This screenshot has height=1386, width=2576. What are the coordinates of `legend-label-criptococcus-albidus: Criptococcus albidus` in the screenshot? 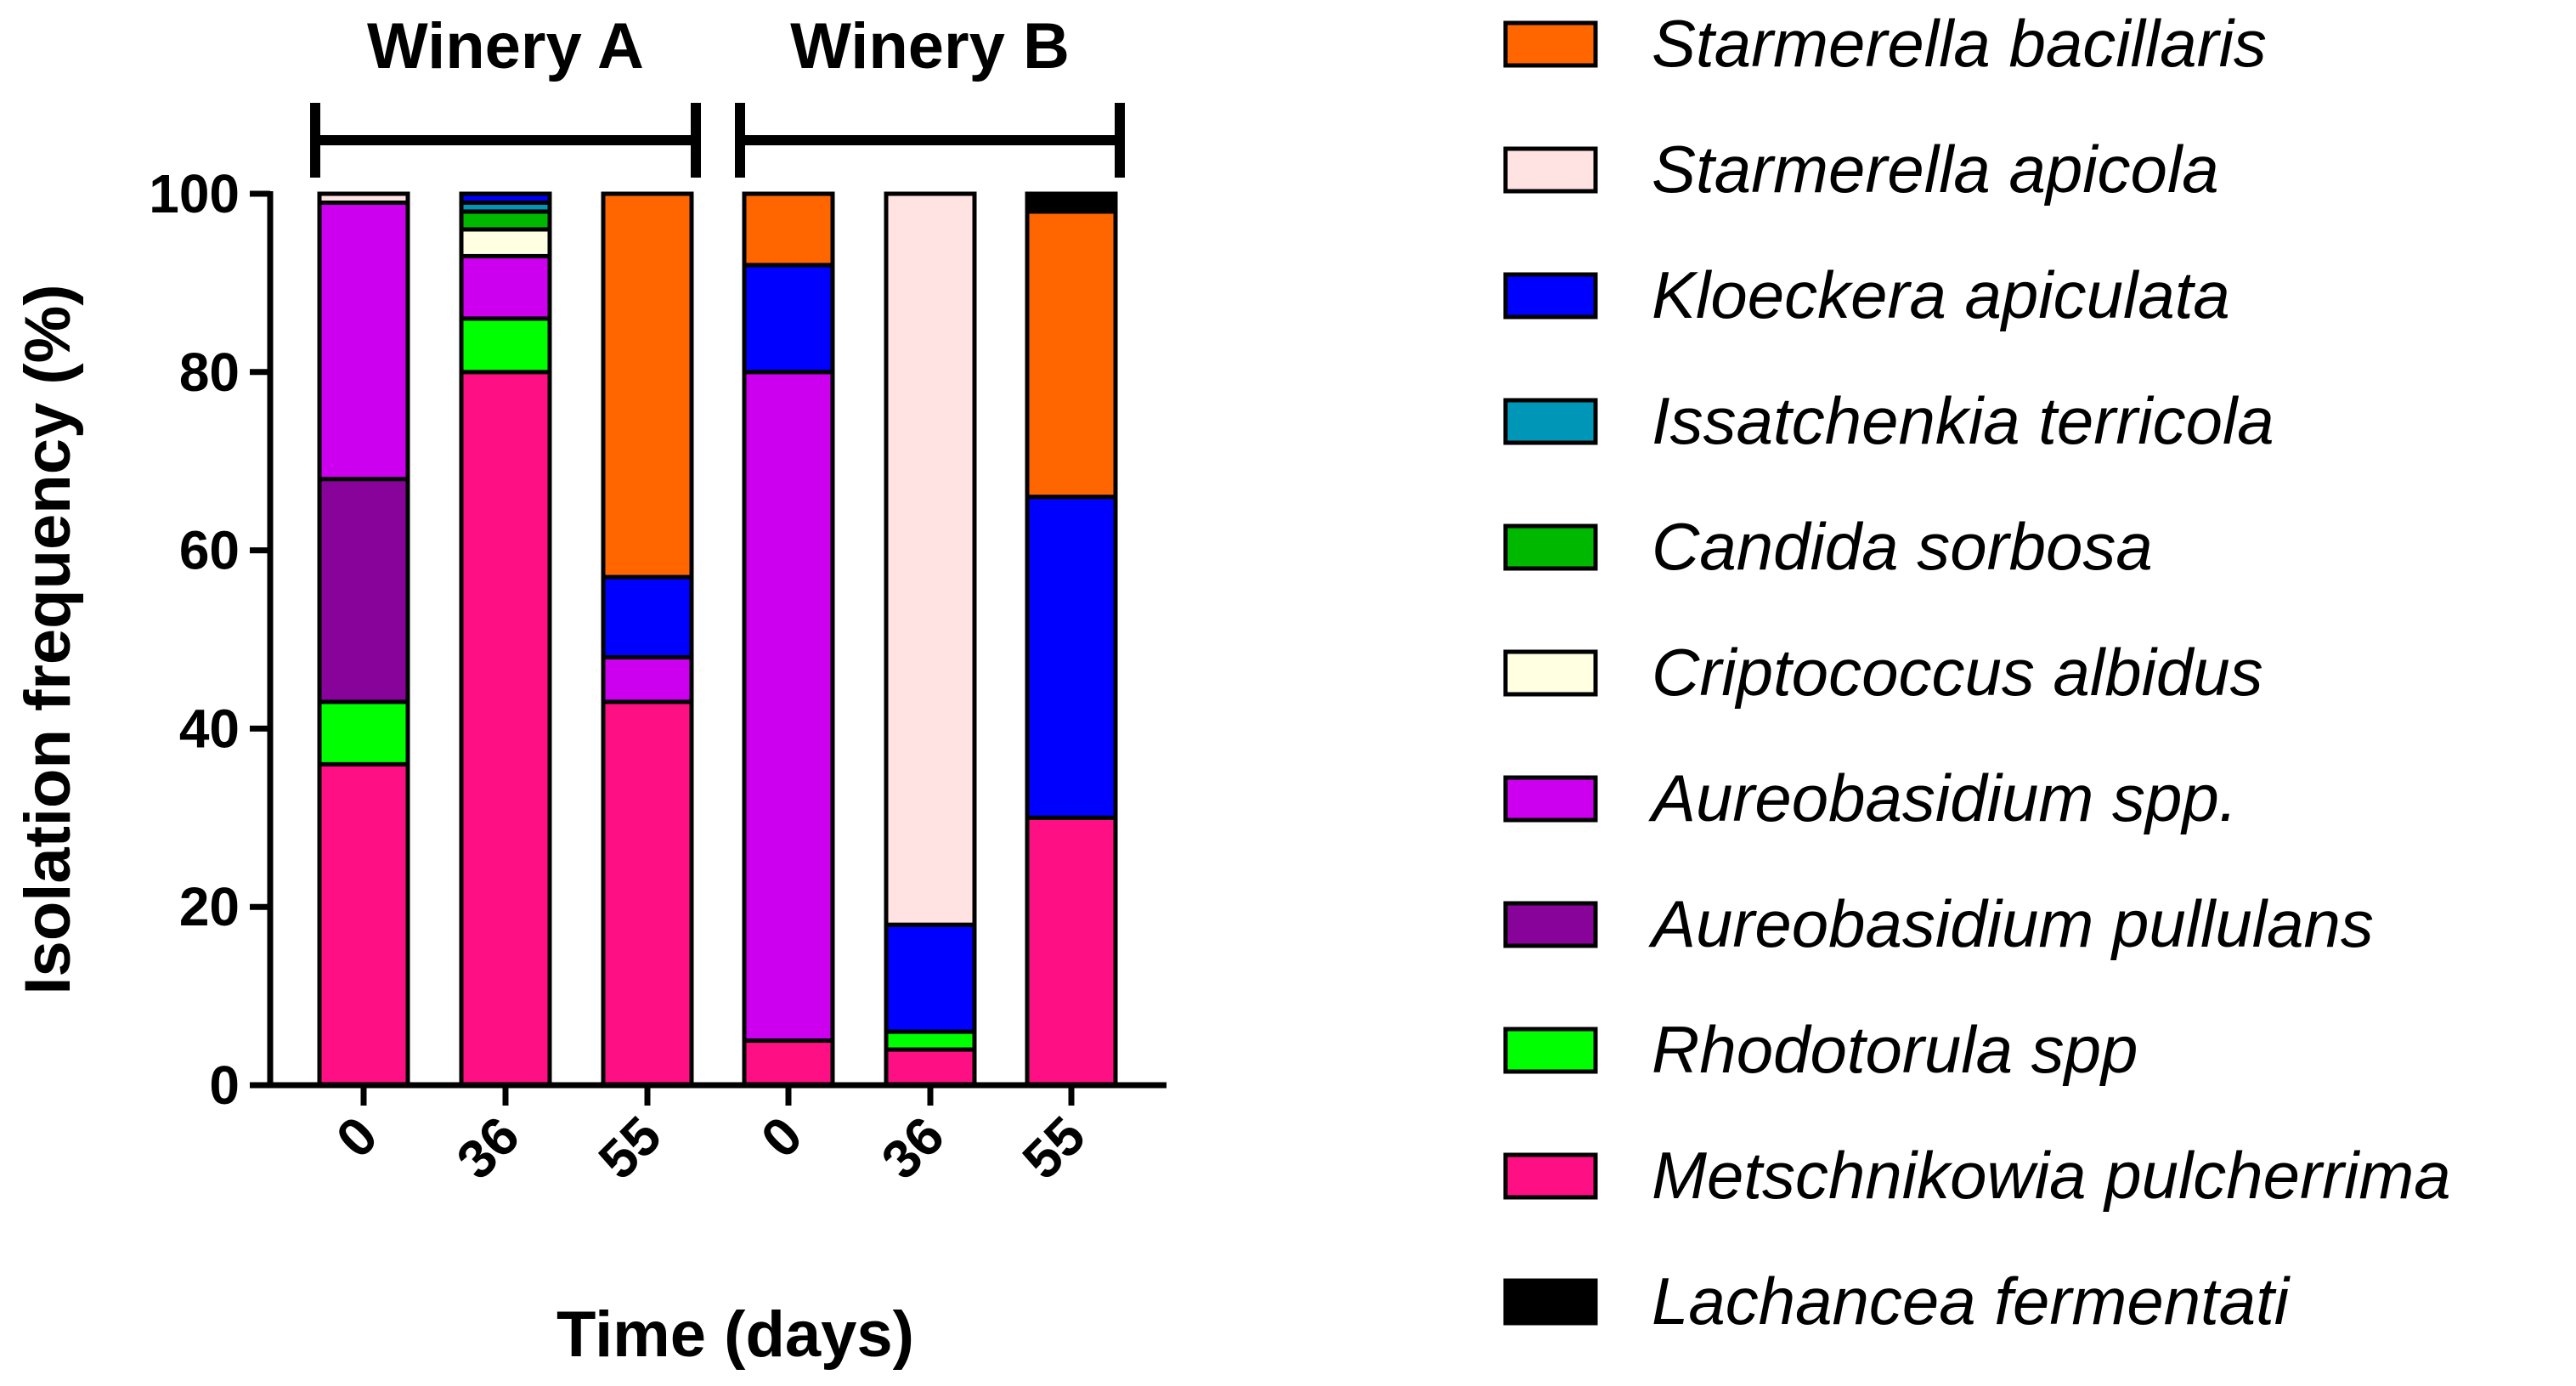 It's located at (1958, 672).